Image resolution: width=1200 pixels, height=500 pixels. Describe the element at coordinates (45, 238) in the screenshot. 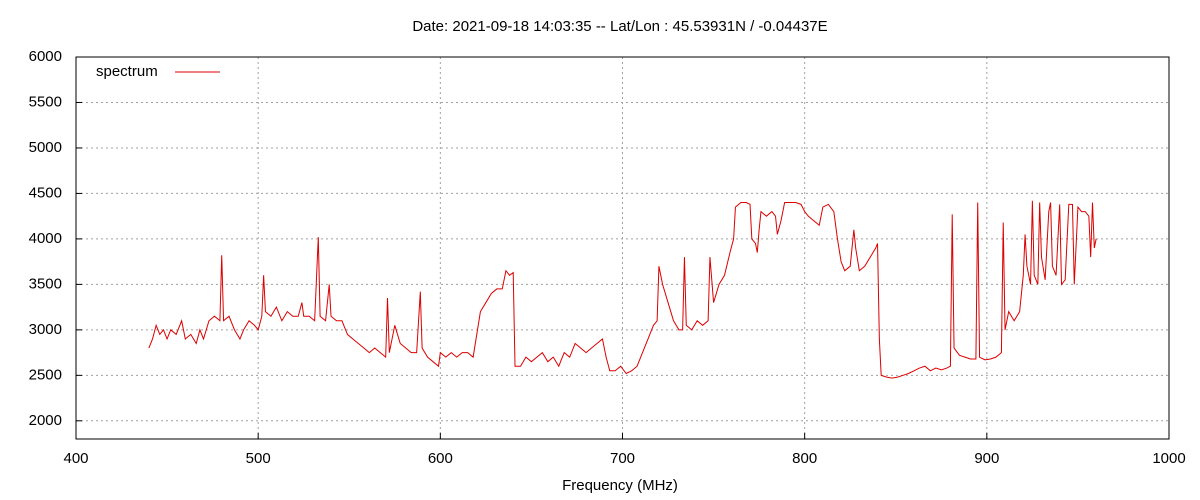

I see `y-tick-label: 4000` at that location.